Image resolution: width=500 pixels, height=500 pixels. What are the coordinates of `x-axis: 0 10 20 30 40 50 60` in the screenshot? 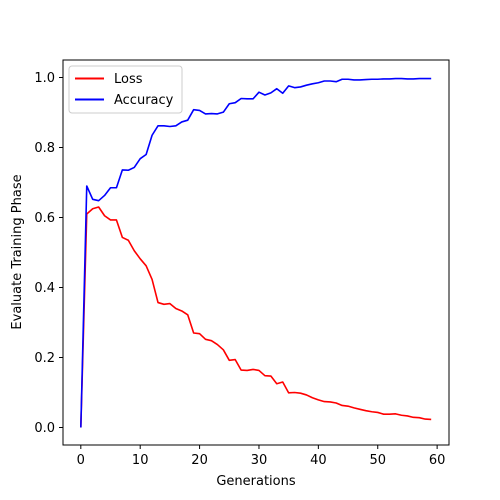 It's located at (261, 456).